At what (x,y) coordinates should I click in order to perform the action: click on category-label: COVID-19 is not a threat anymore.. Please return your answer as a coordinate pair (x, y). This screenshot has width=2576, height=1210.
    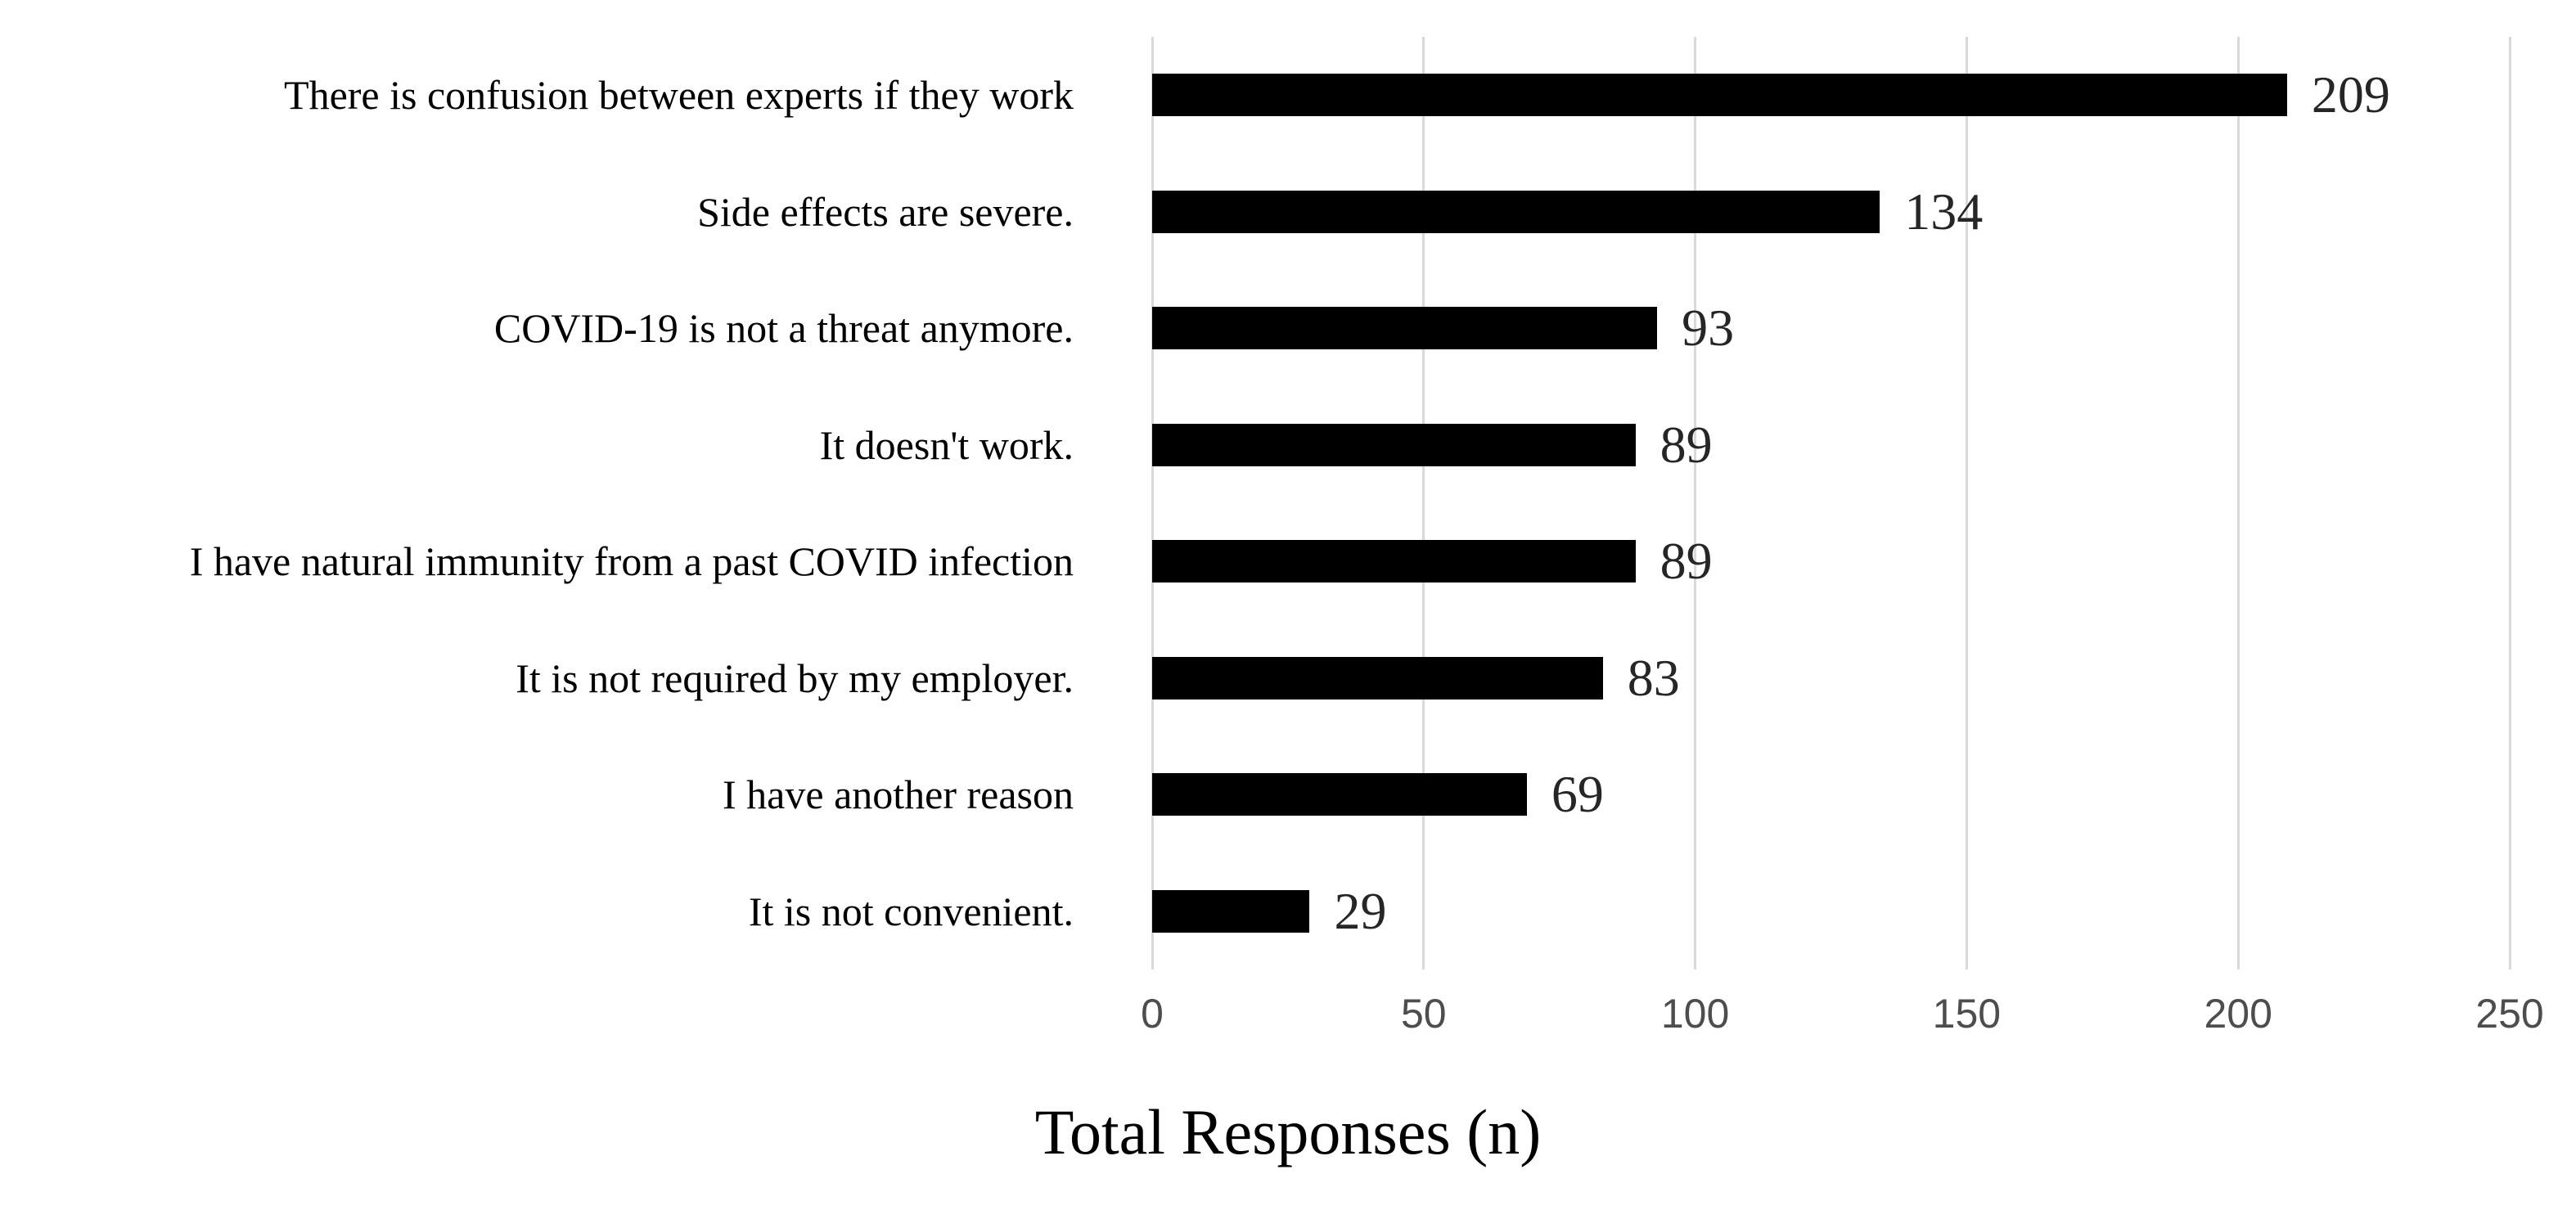
    Looking at the image, I should click on (783, 328).